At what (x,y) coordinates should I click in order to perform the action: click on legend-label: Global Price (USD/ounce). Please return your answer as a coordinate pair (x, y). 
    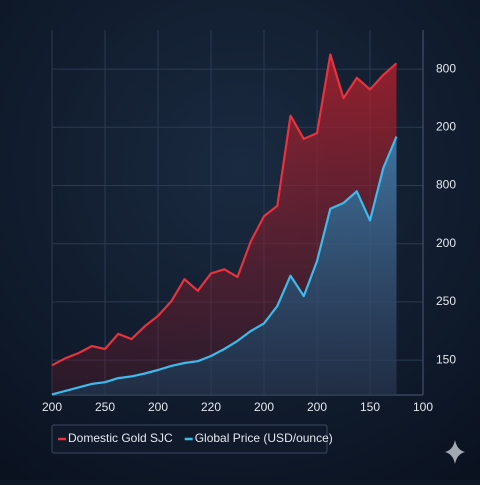
    Looking at the image, I should click on (264, 438).